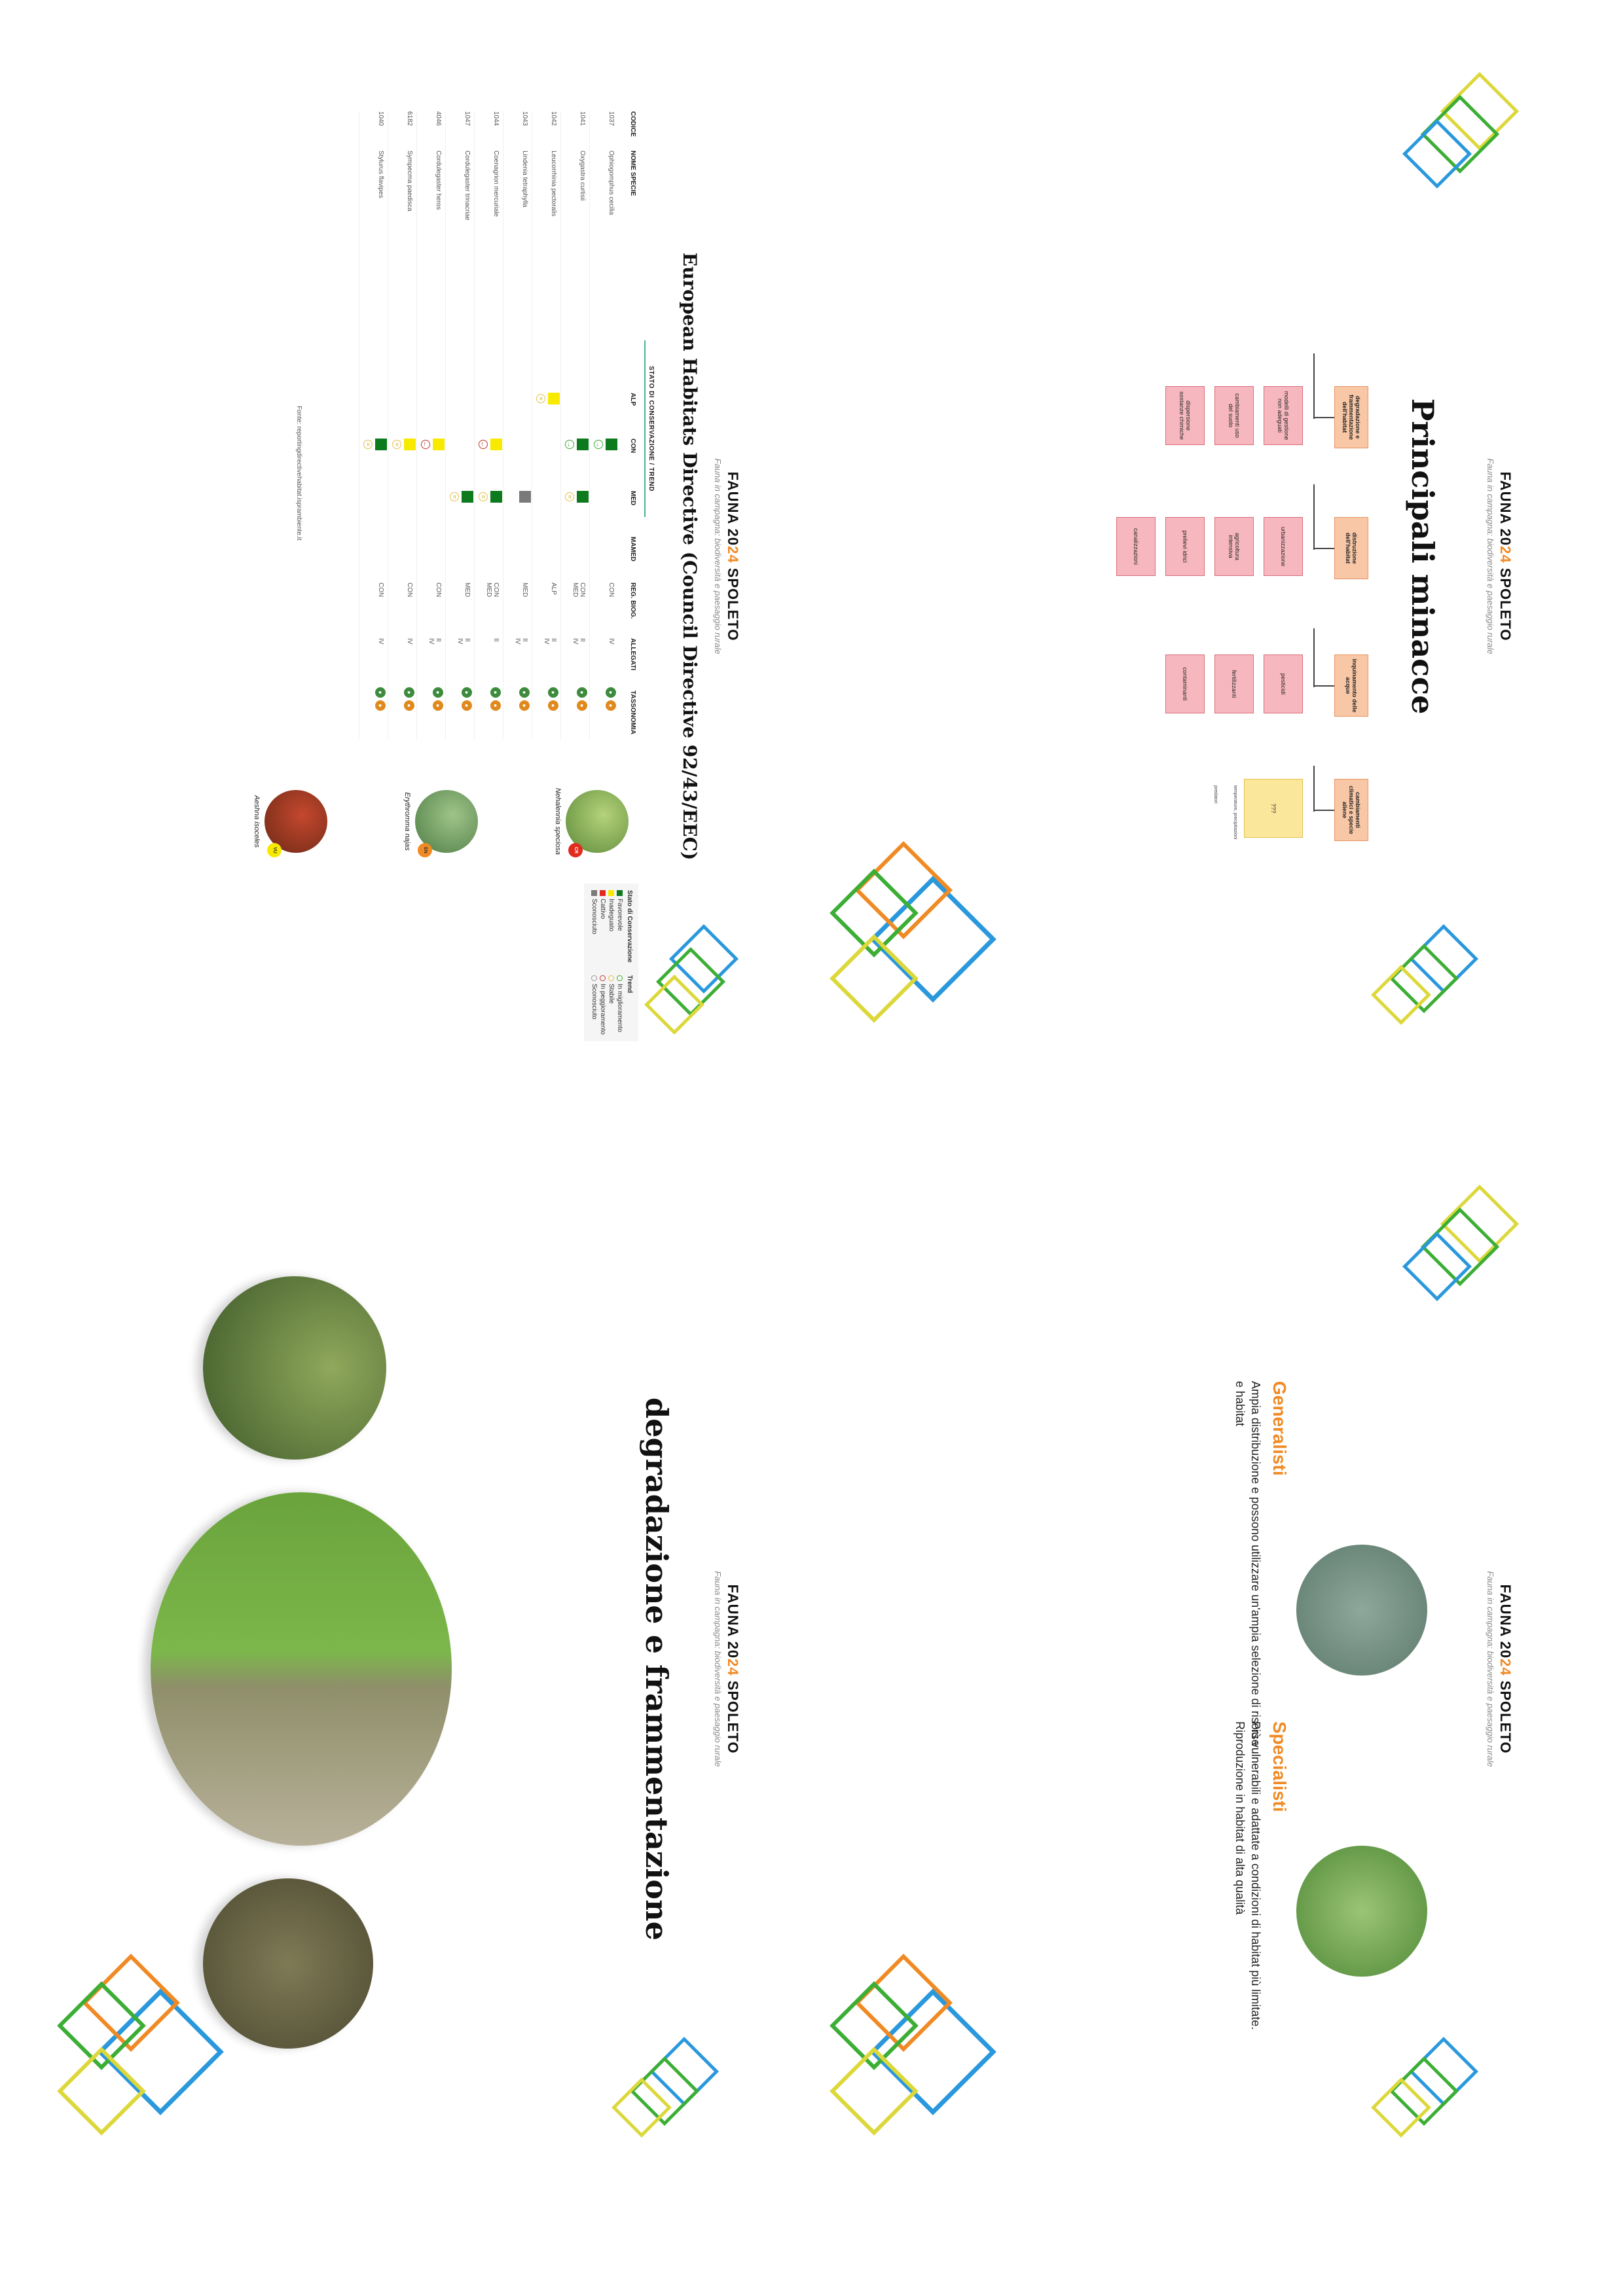 The image size is (1623, 2296). What do you see at coordinates (632, 549) in the screenshot?
I see `col-mamed: MAMED` at bounding box center [632, 549].